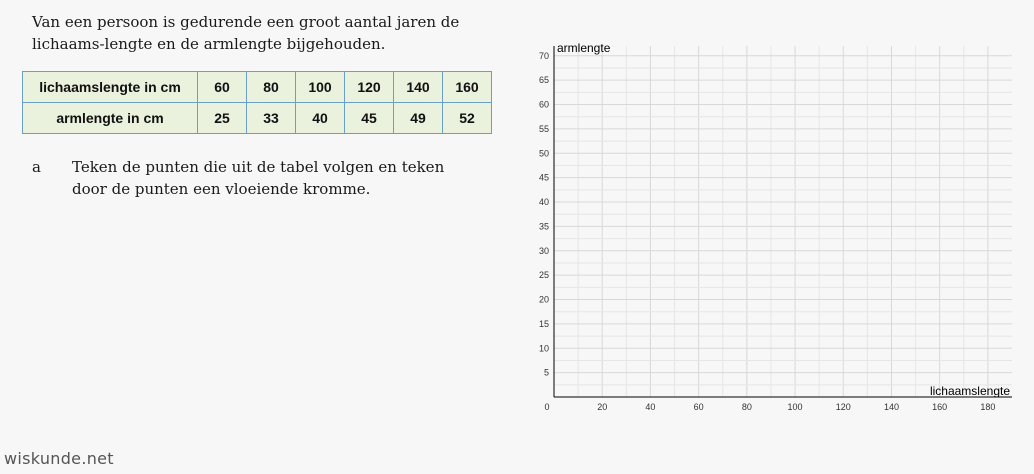  I want to click on y-tick-label: 65, so click(544, 80).